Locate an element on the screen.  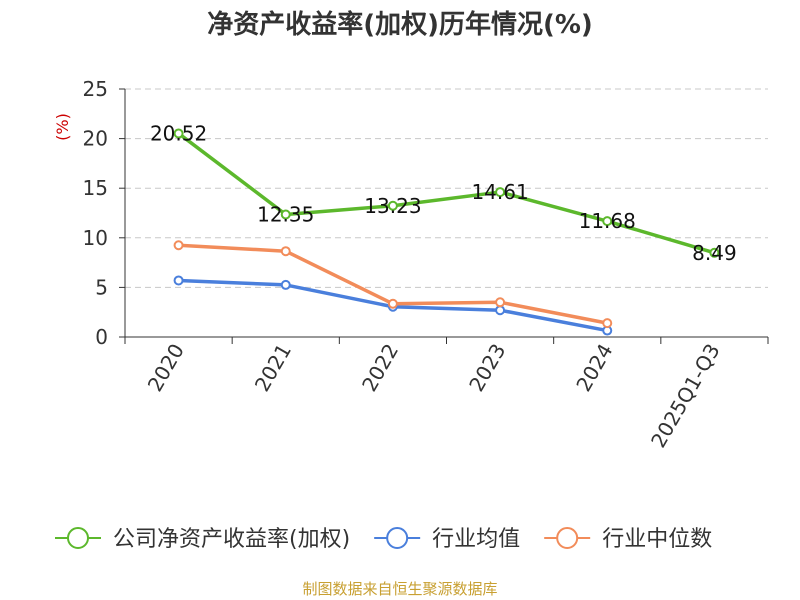
legend-label: 行业均值 is located at coordinates (476, 539).